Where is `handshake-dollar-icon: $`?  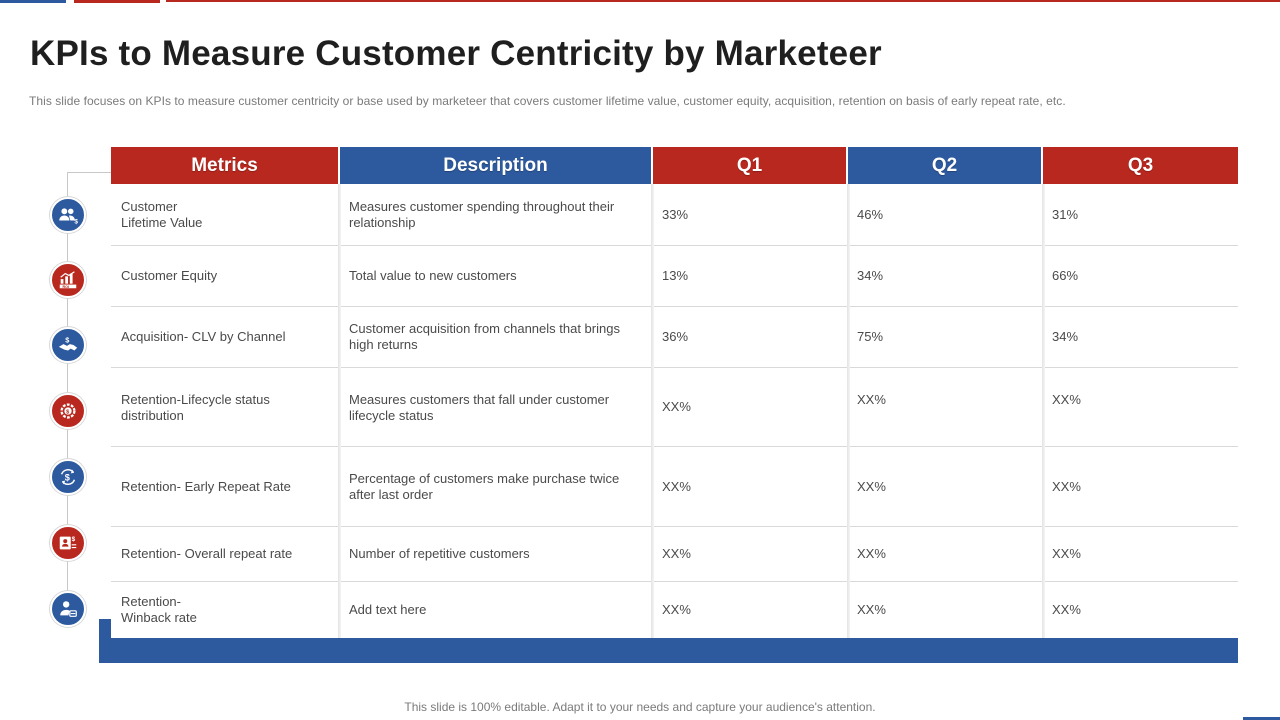 handshake-dollar-icon: $ is located at coordinates (68, 345).